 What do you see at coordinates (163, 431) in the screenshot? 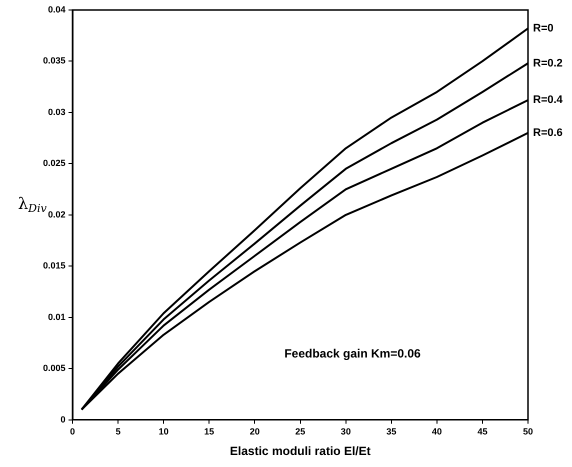
I see `x-tick-label: 10` at bounding box center [163, 431].